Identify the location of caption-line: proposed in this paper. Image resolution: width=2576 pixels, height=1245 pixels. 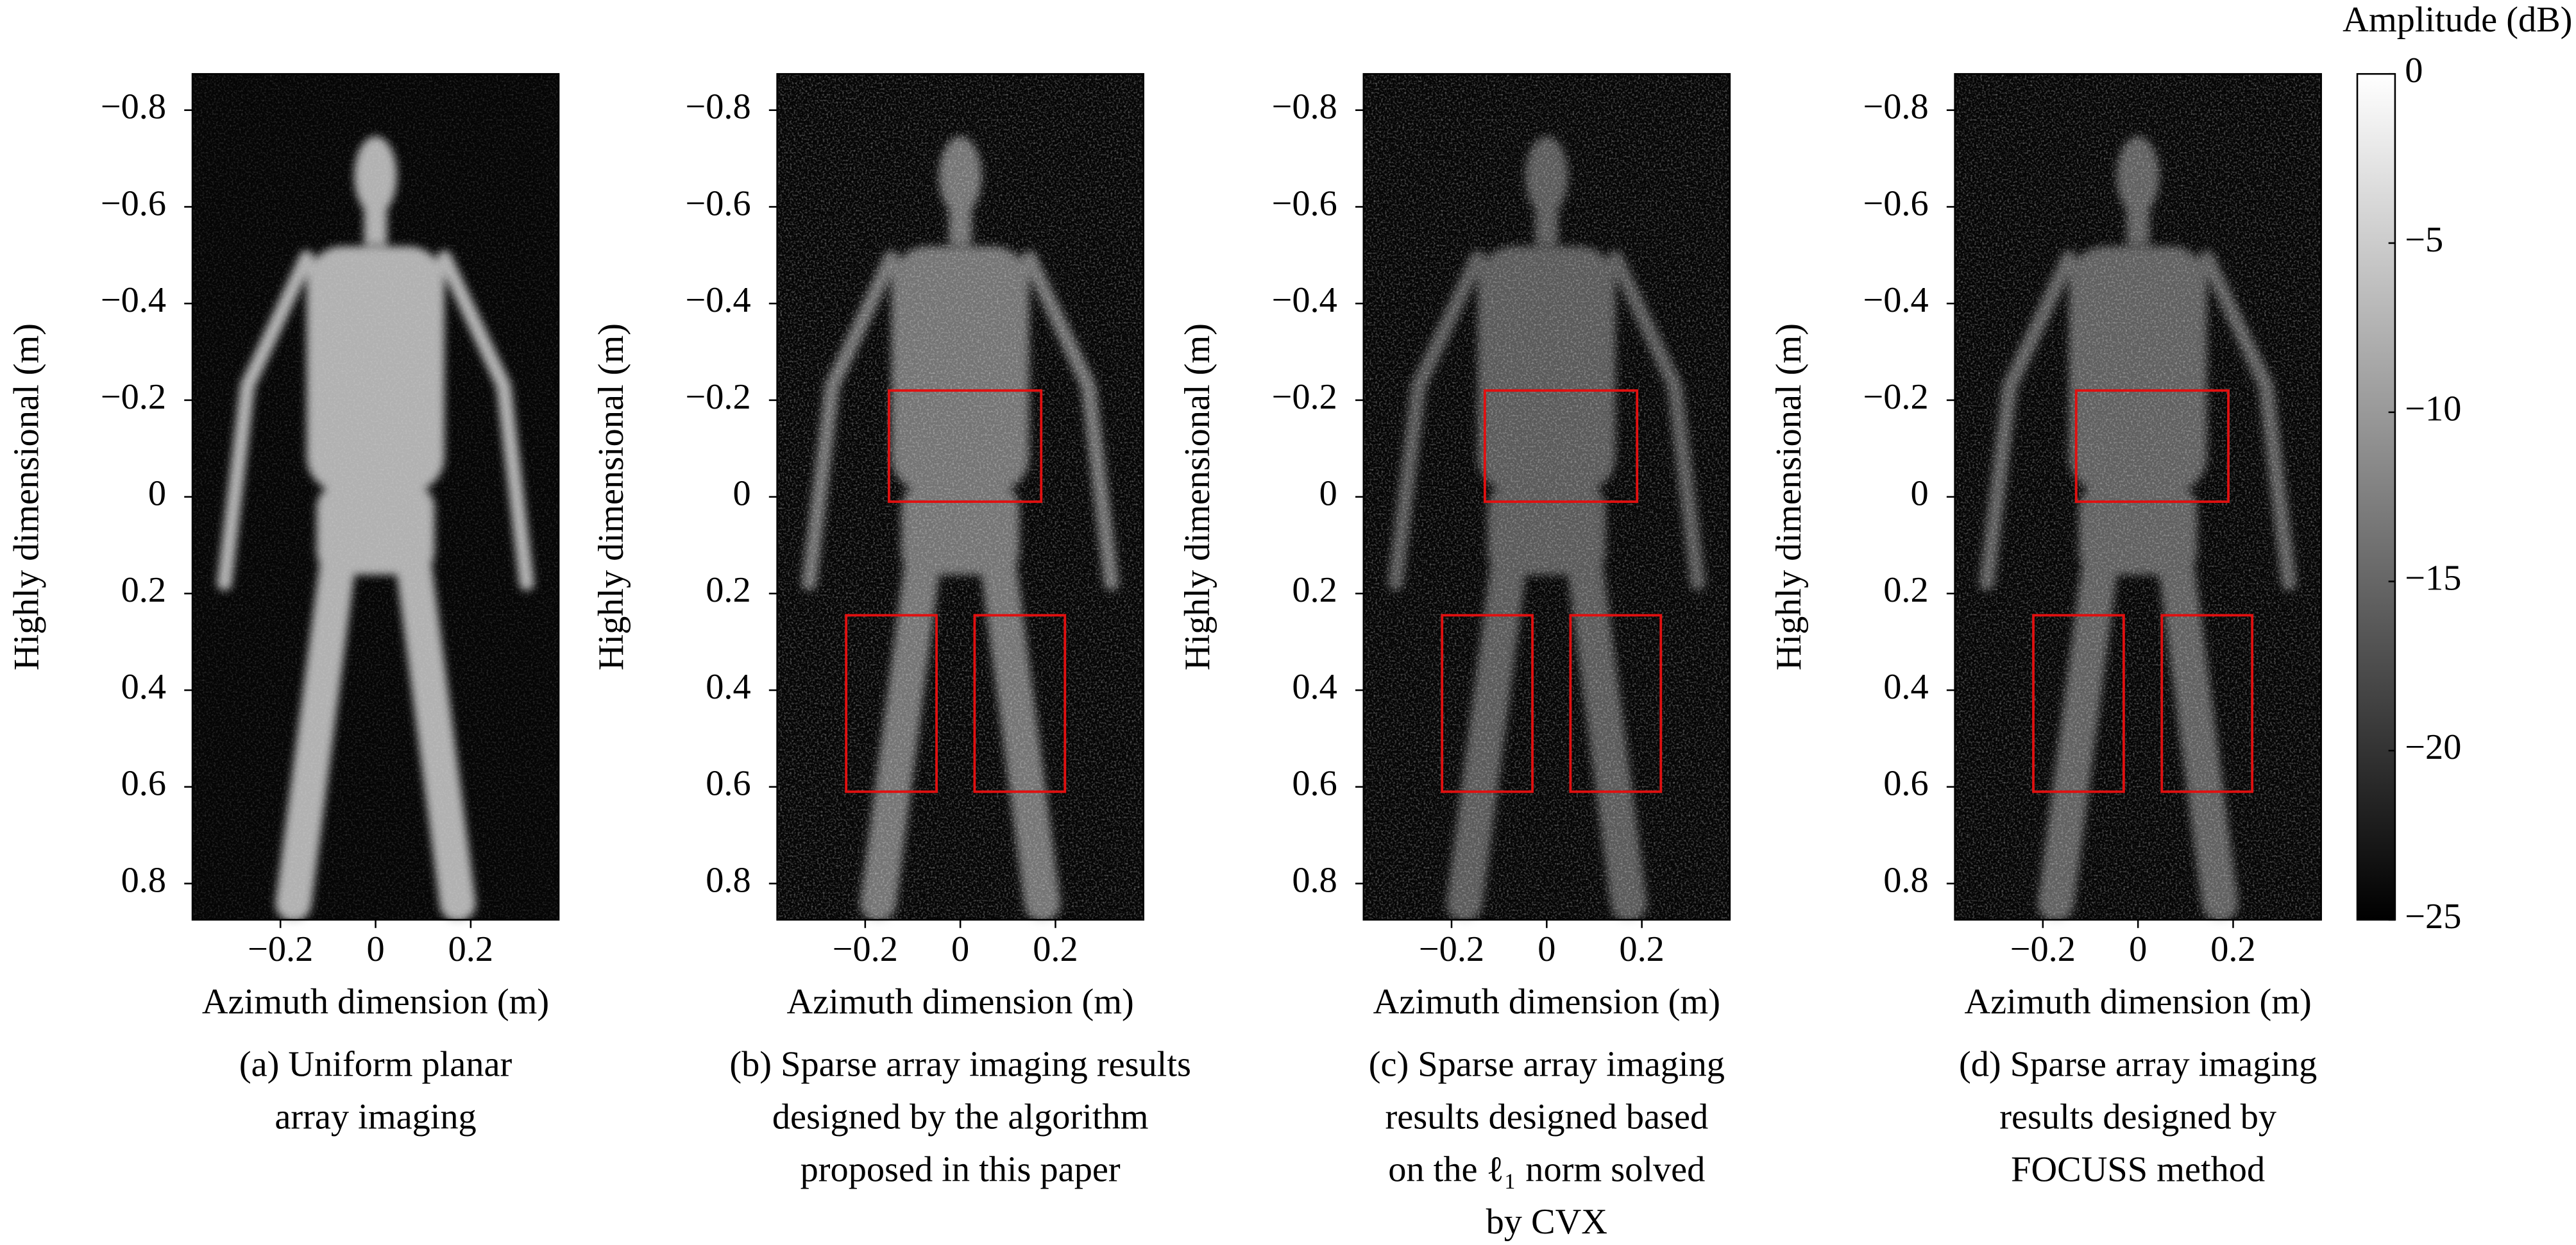
(961, 1169).